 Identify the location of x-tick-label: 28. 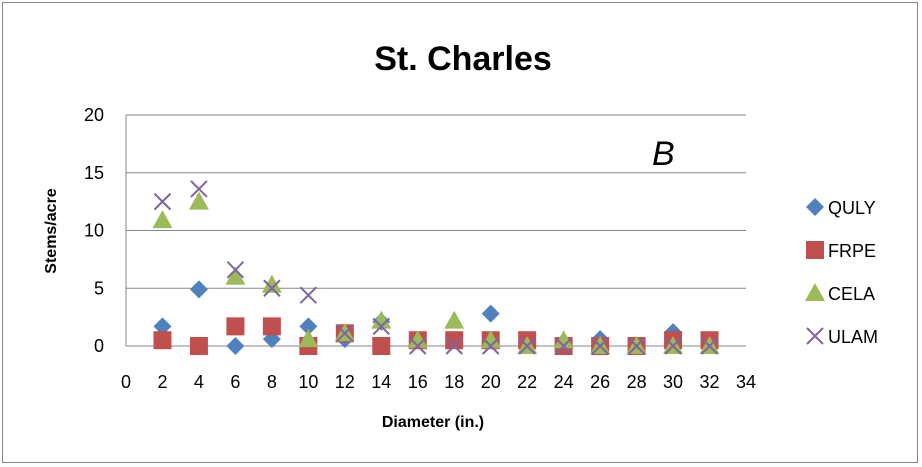
(637, 382).